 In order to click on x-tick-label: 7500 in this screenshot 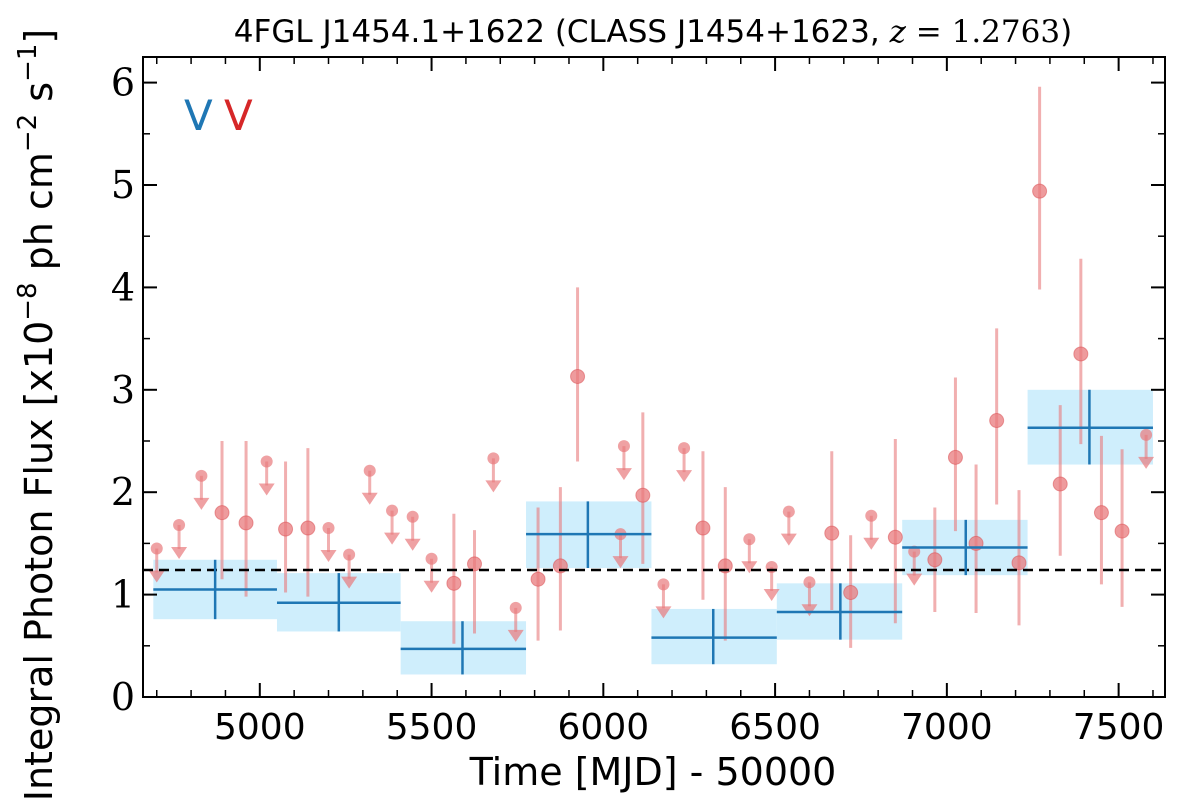, I will do `click(1119, 727)`.